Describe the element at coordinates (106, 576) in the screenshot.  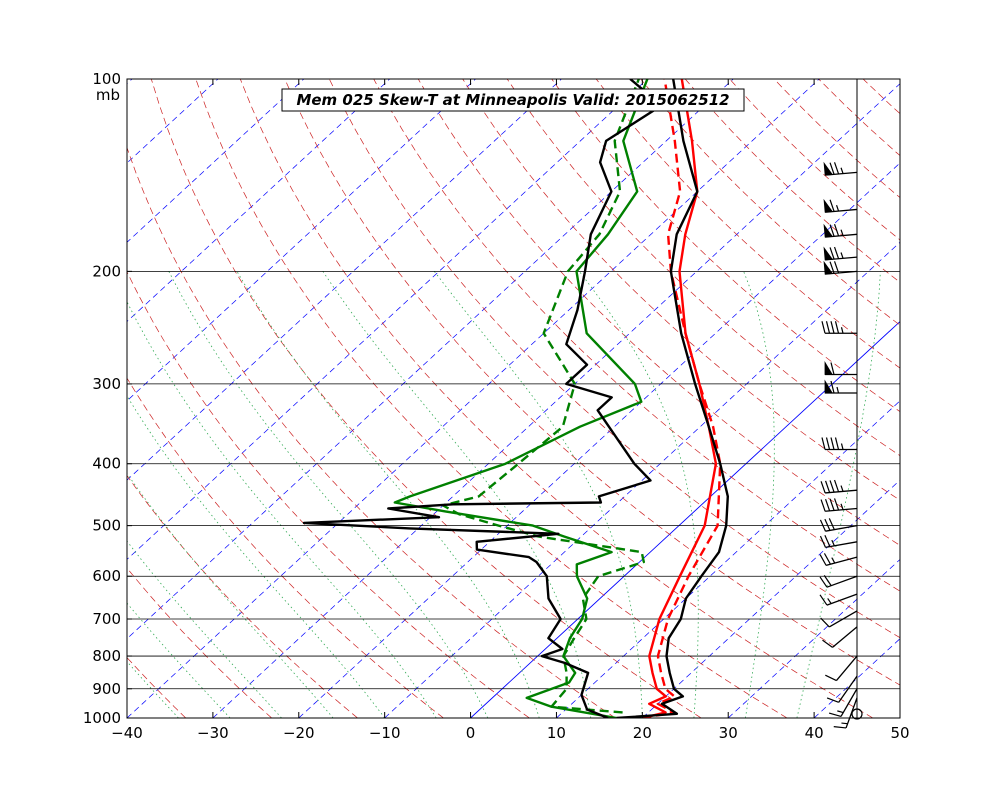
I see `y-tick-label: 600` at that location.